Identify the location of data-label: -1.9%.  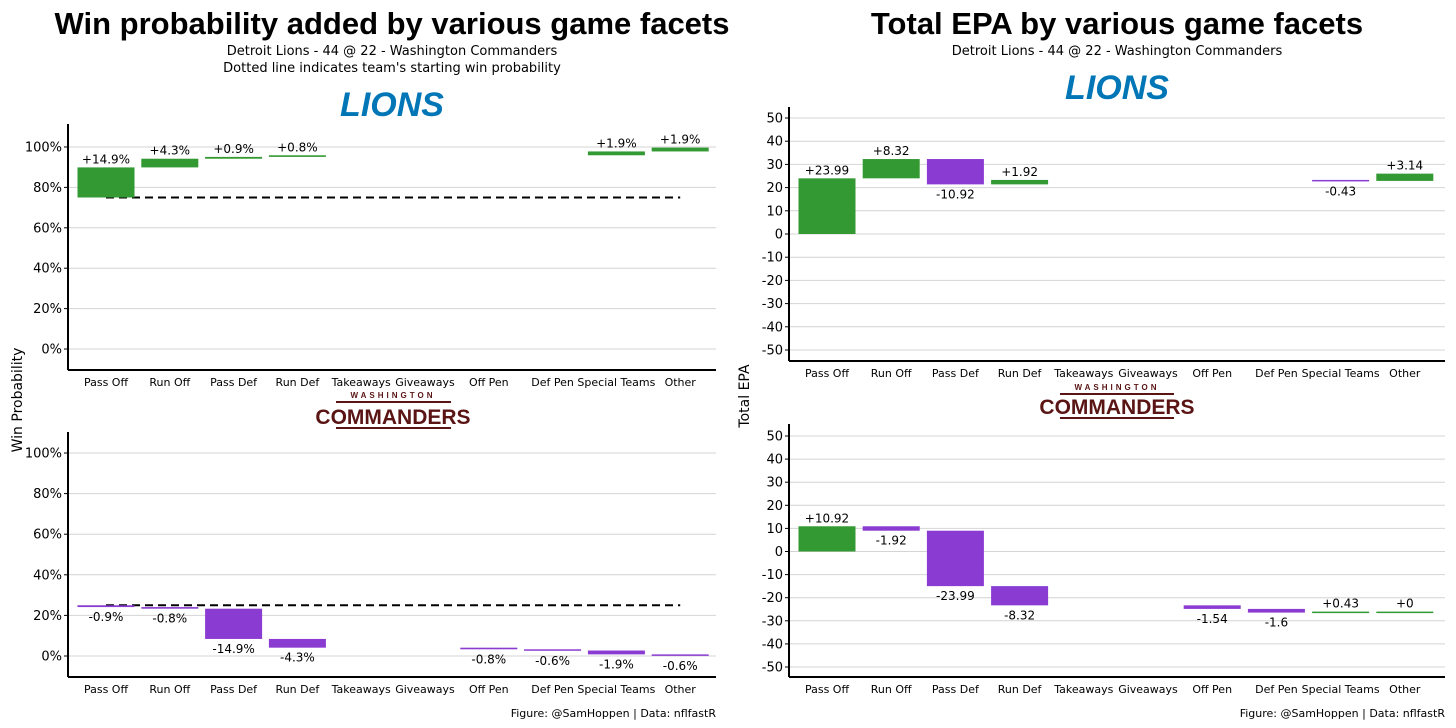
(616, 664).